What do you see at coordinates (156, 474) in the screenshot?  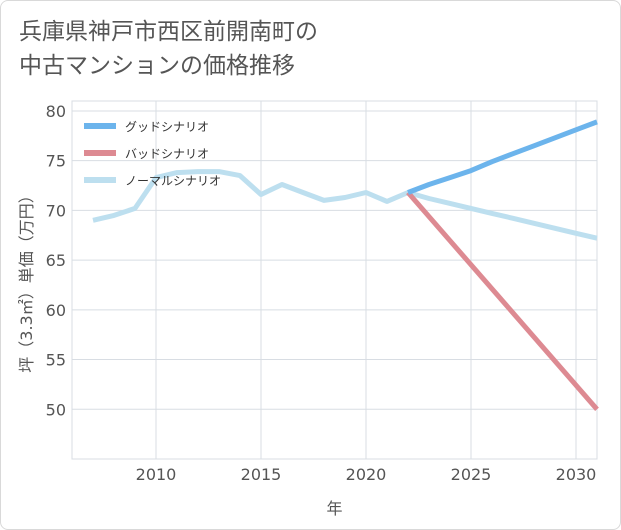 I see `x-tick-label: 2010` at bounding box center [156, 474].